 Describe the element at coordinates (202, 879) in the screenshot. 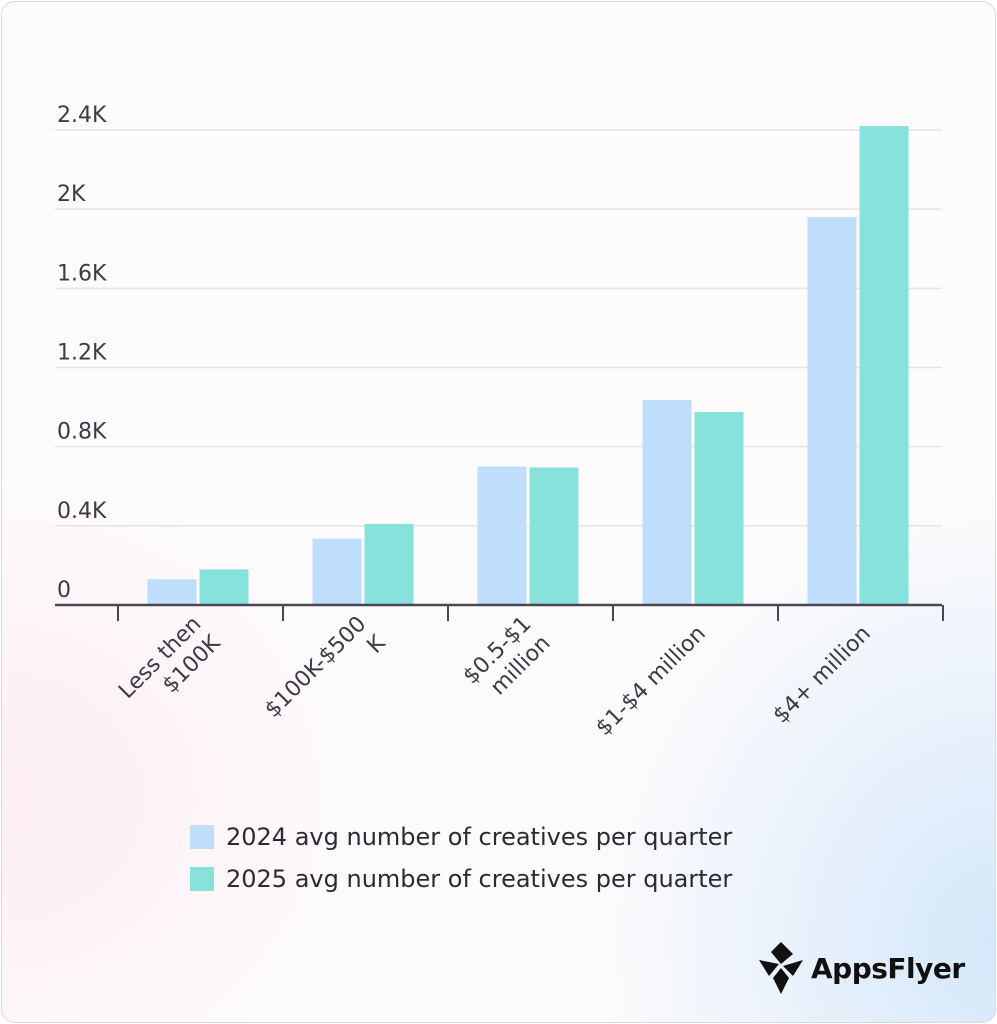

I see `legend-swatch-2025` at that location.